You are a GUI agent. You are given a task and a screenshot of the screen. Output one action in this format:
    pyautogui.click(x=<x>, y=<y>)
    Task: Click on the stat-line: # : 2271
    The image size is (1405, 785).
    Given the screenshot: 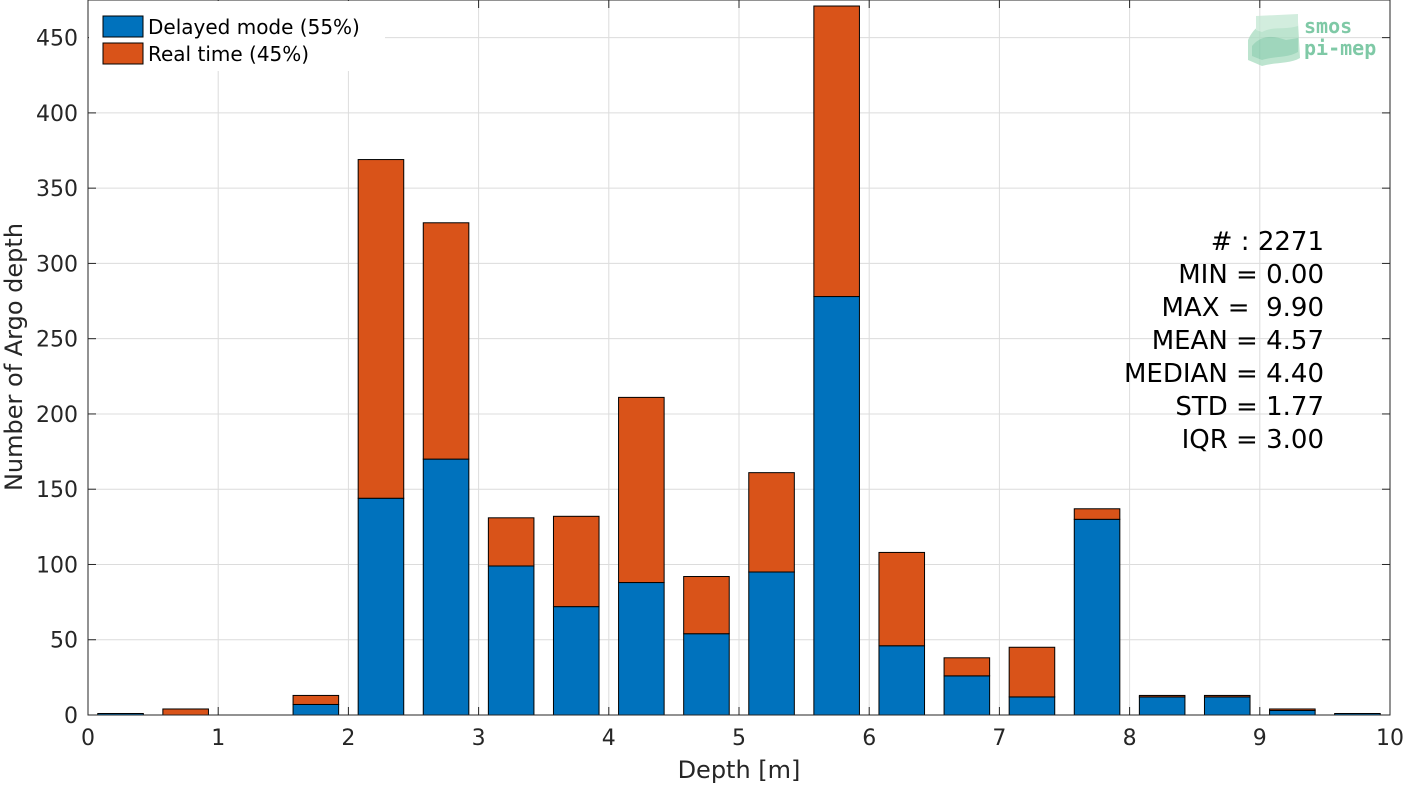 What is the action you would take?
    pyautogui.click(x=1267, y=242)
    